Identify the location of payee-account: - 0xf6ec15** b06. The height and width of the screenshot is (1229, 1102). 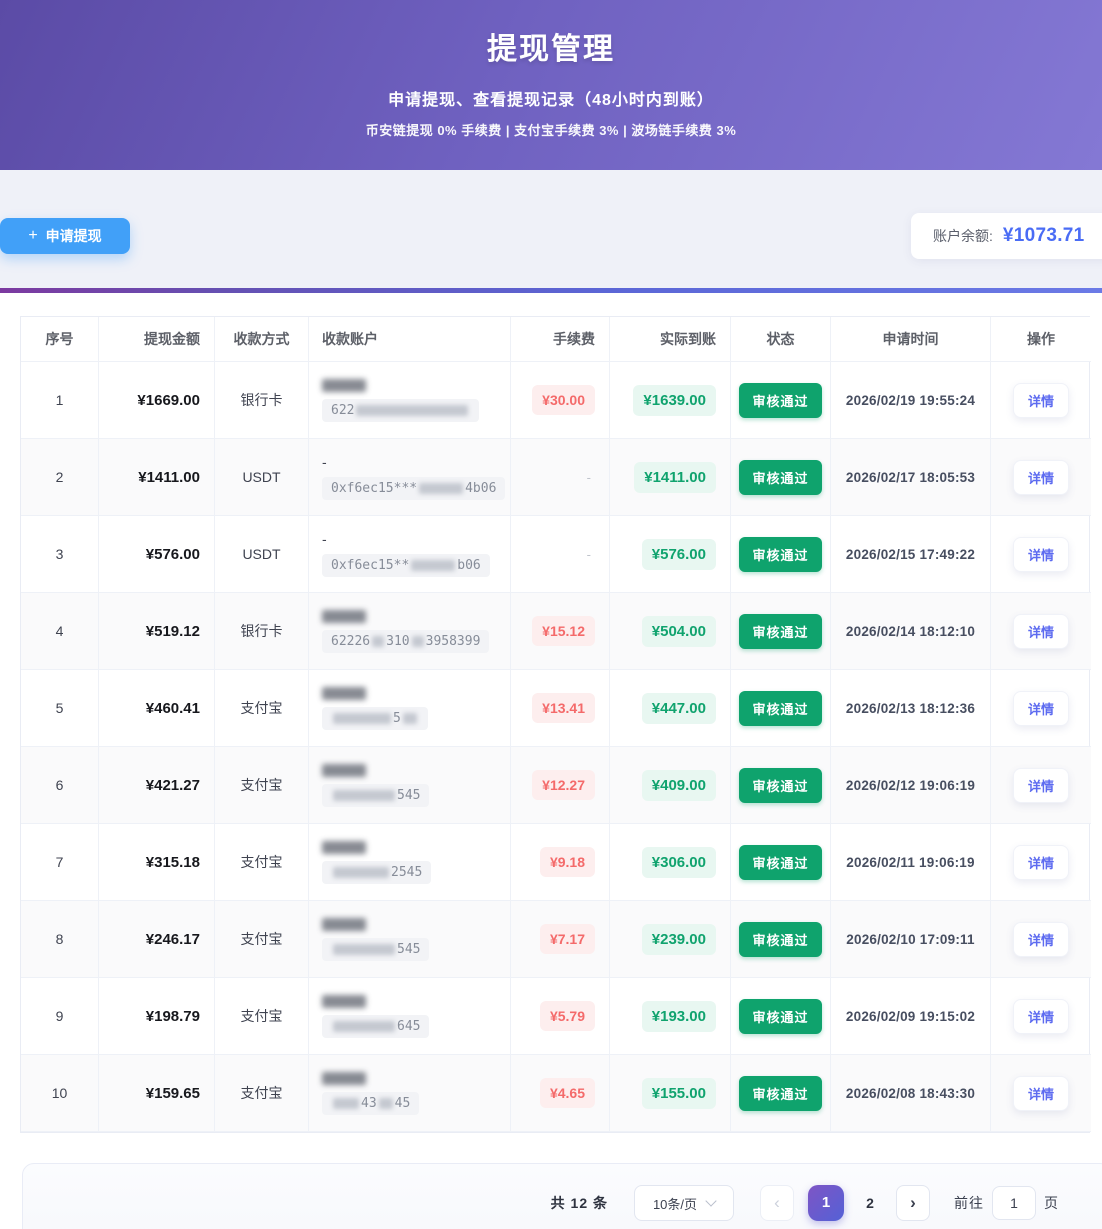
(410, 554).